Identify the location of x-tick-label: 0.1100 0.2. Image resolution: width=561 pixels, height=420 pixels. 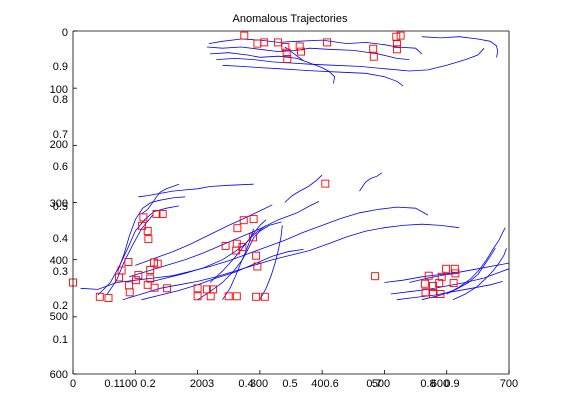
(129, 384).